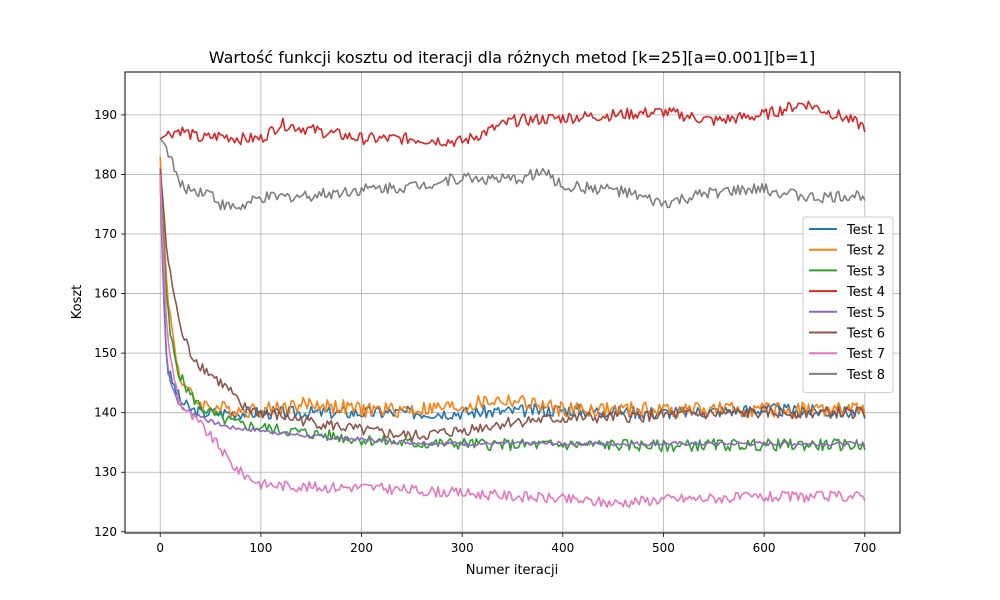  Describe the element at coordinates (462, 548) in the screenshot. I see `x-tick-label: 300` at that location.